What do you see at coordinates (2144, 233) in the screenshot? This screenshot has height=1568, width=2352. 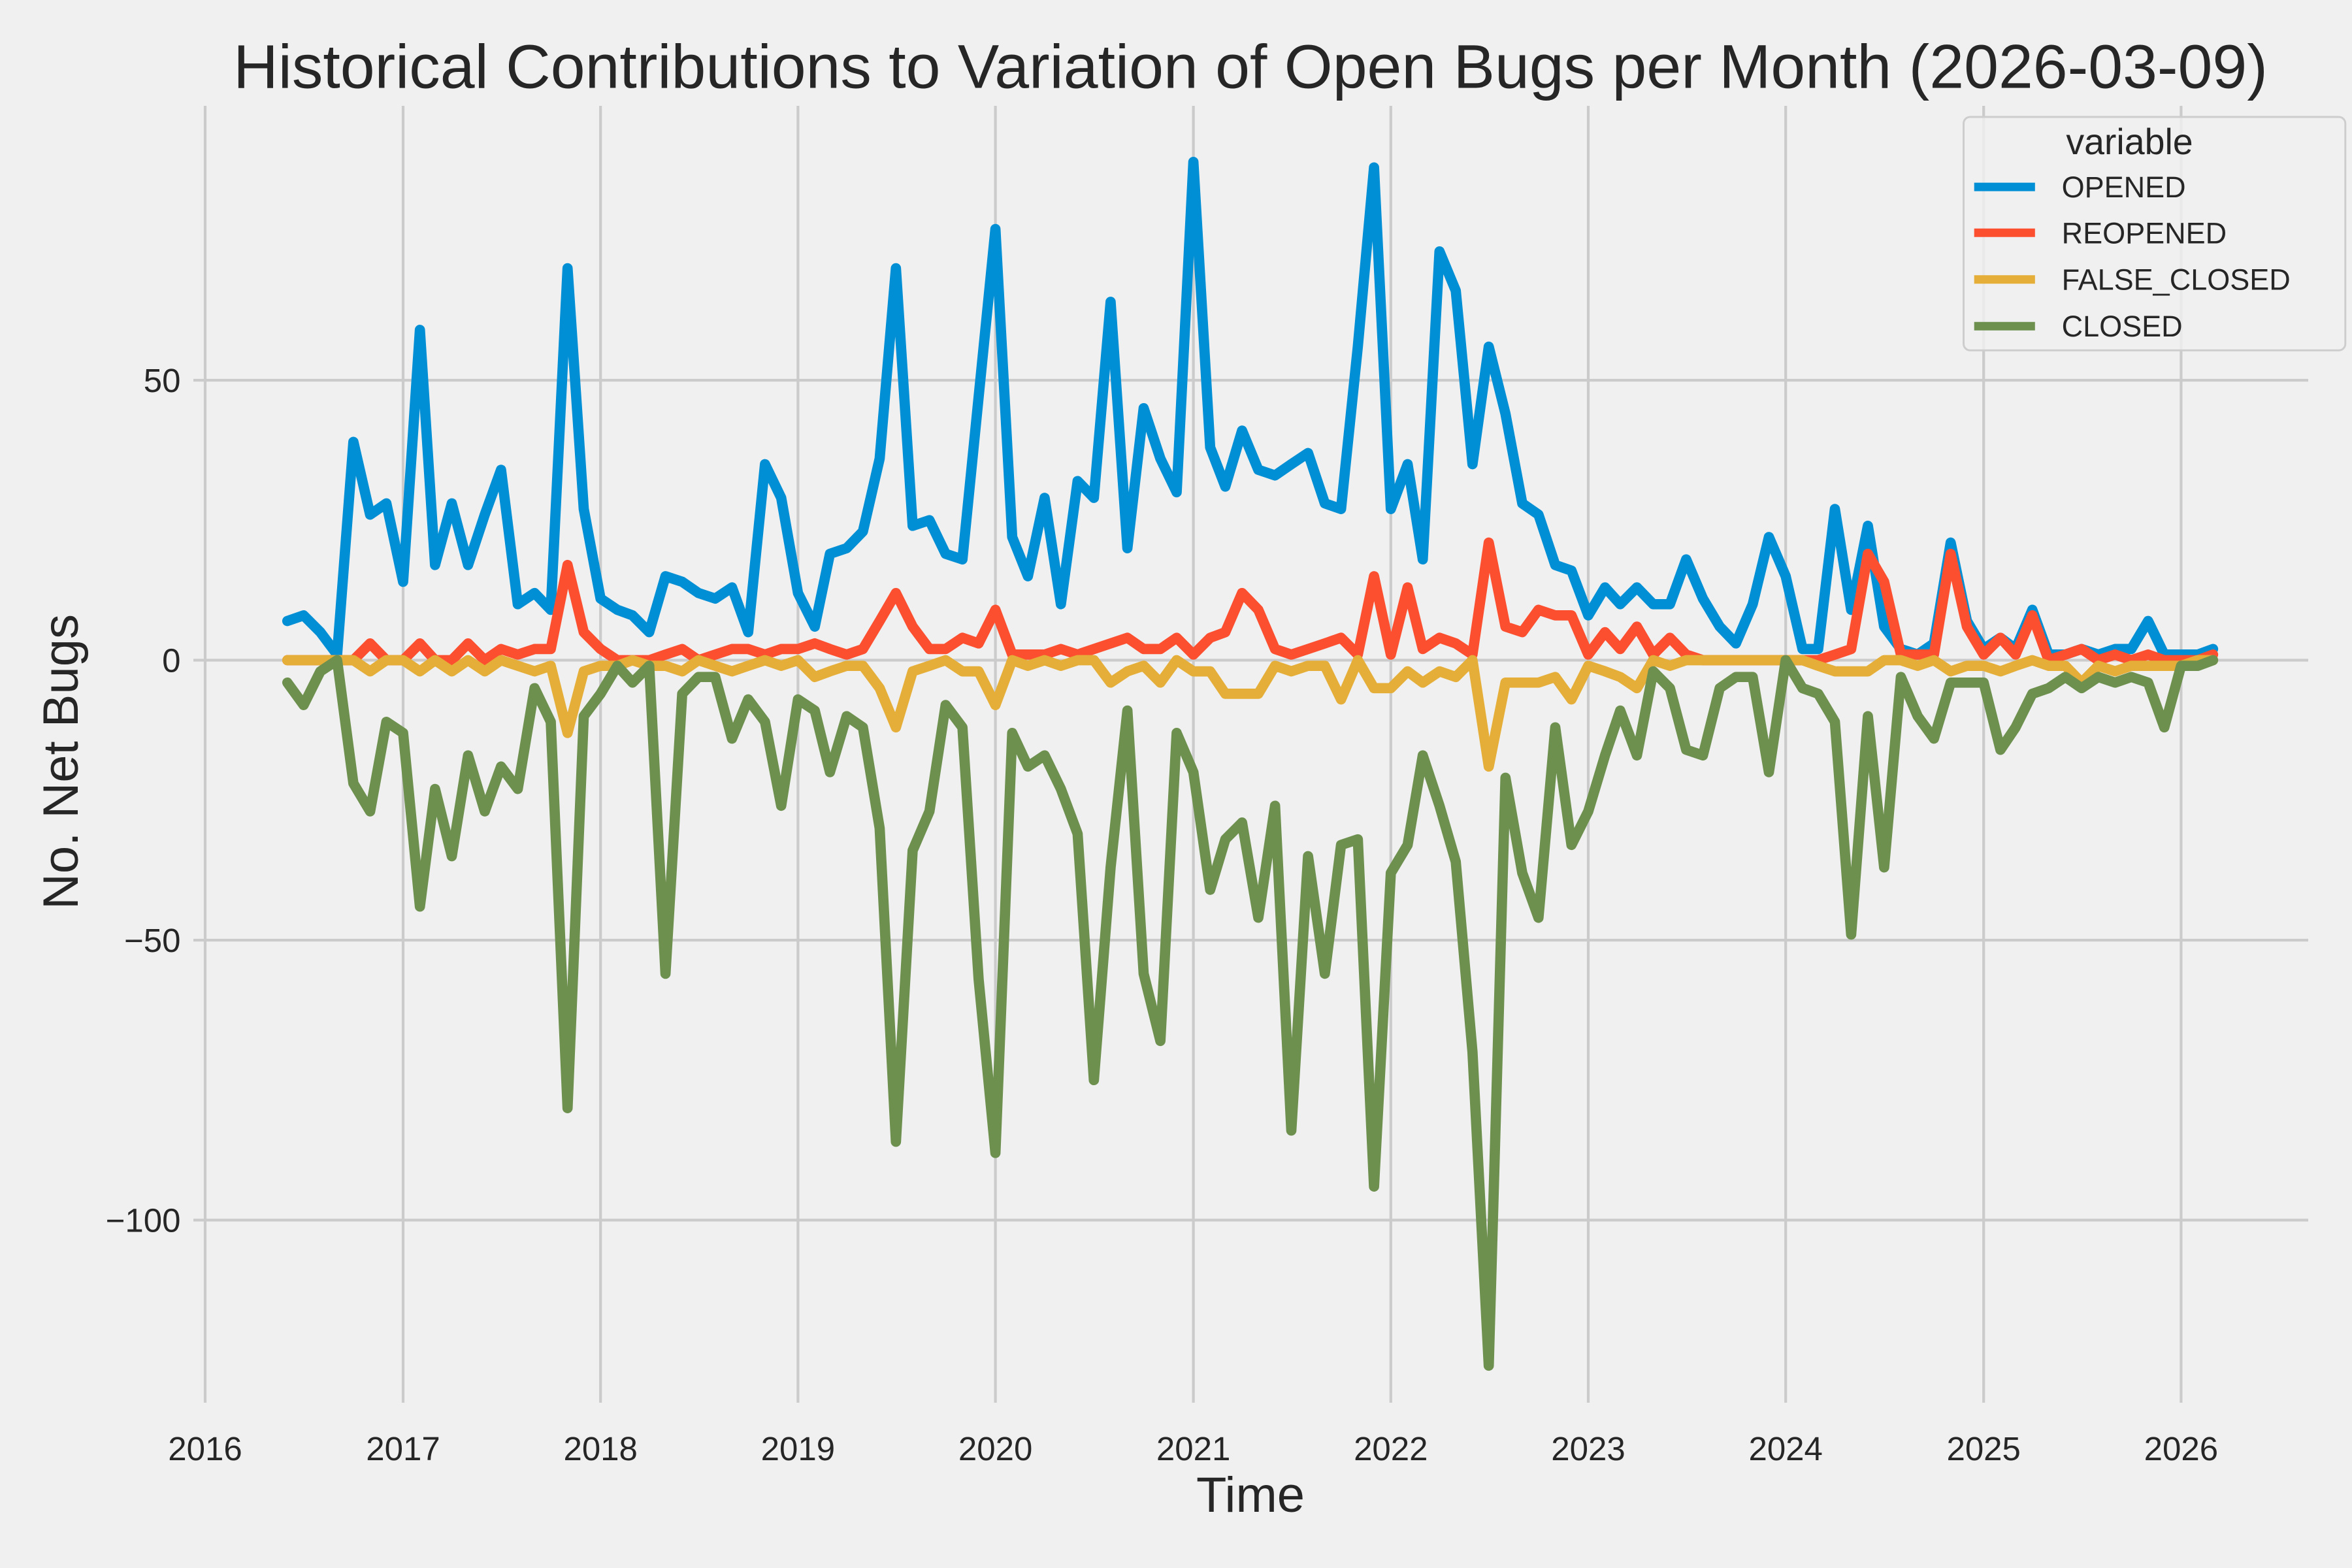 I see `svg-text: REOPENED` at bounding box center [2144, 233].